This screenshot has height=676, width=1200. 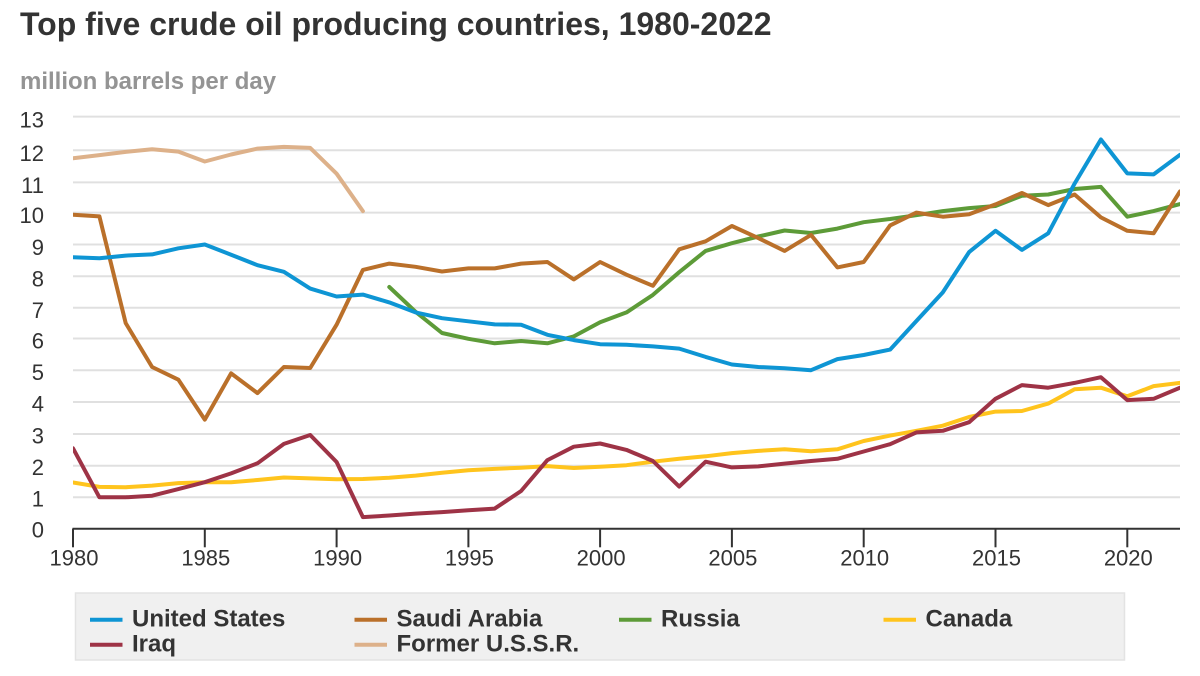 I want to click on svg-text: 1980, so click(x=74, y=558).